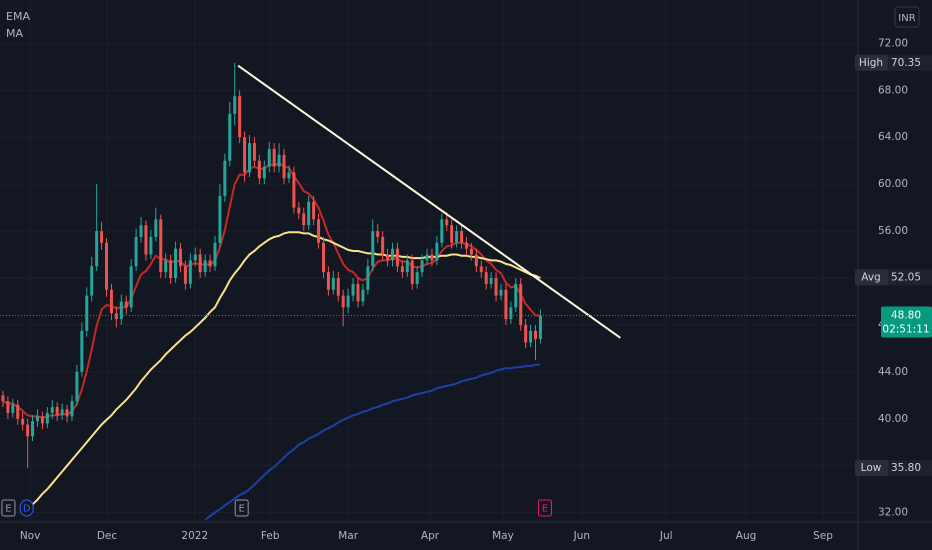 The width and height of the screenshot is (932, 550). What do you see at coordinates (746, 536) in the screenshot?
I see `x-tick-label: Aug` at bounding box center [746, 536].